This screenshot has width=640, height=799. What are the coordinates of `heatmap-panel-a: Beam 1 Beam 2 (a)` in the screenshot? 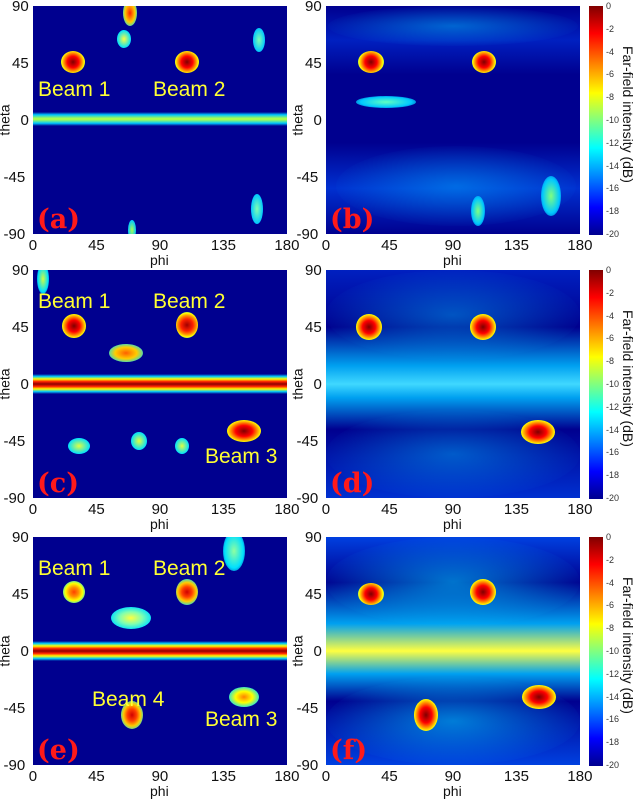 It's located at (160, 120).